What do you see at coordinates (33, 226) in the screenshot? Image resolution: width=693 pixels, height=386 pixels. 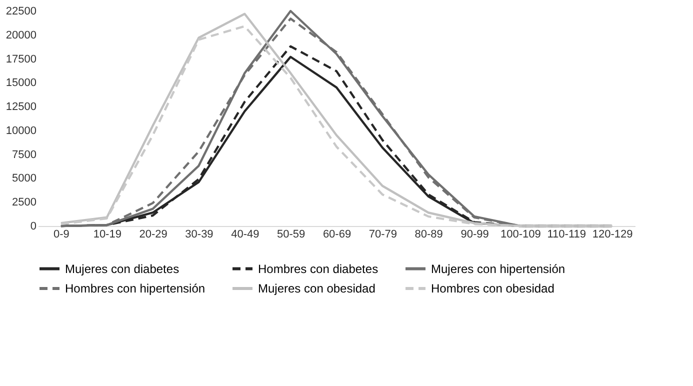 I see `y-tick-label: 0` at bounding box center [33, 226].